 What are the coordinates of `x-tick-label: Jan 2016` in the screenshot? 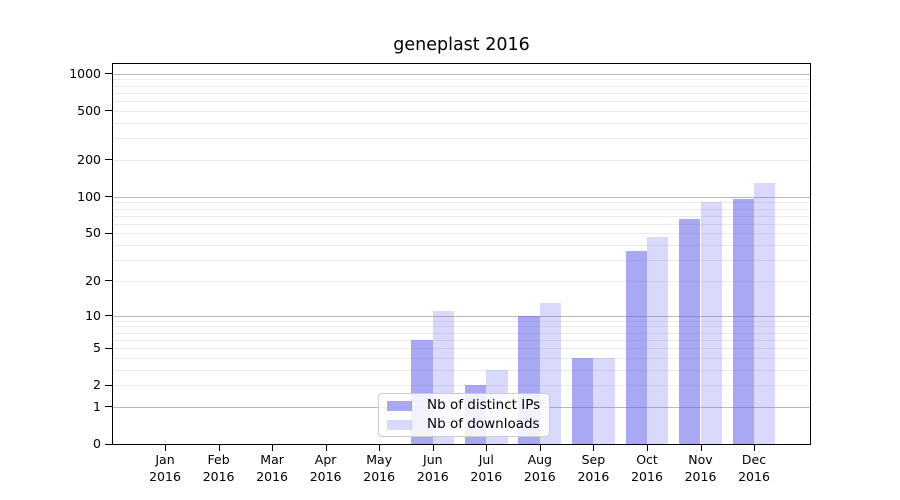 It's located at (165, 468).